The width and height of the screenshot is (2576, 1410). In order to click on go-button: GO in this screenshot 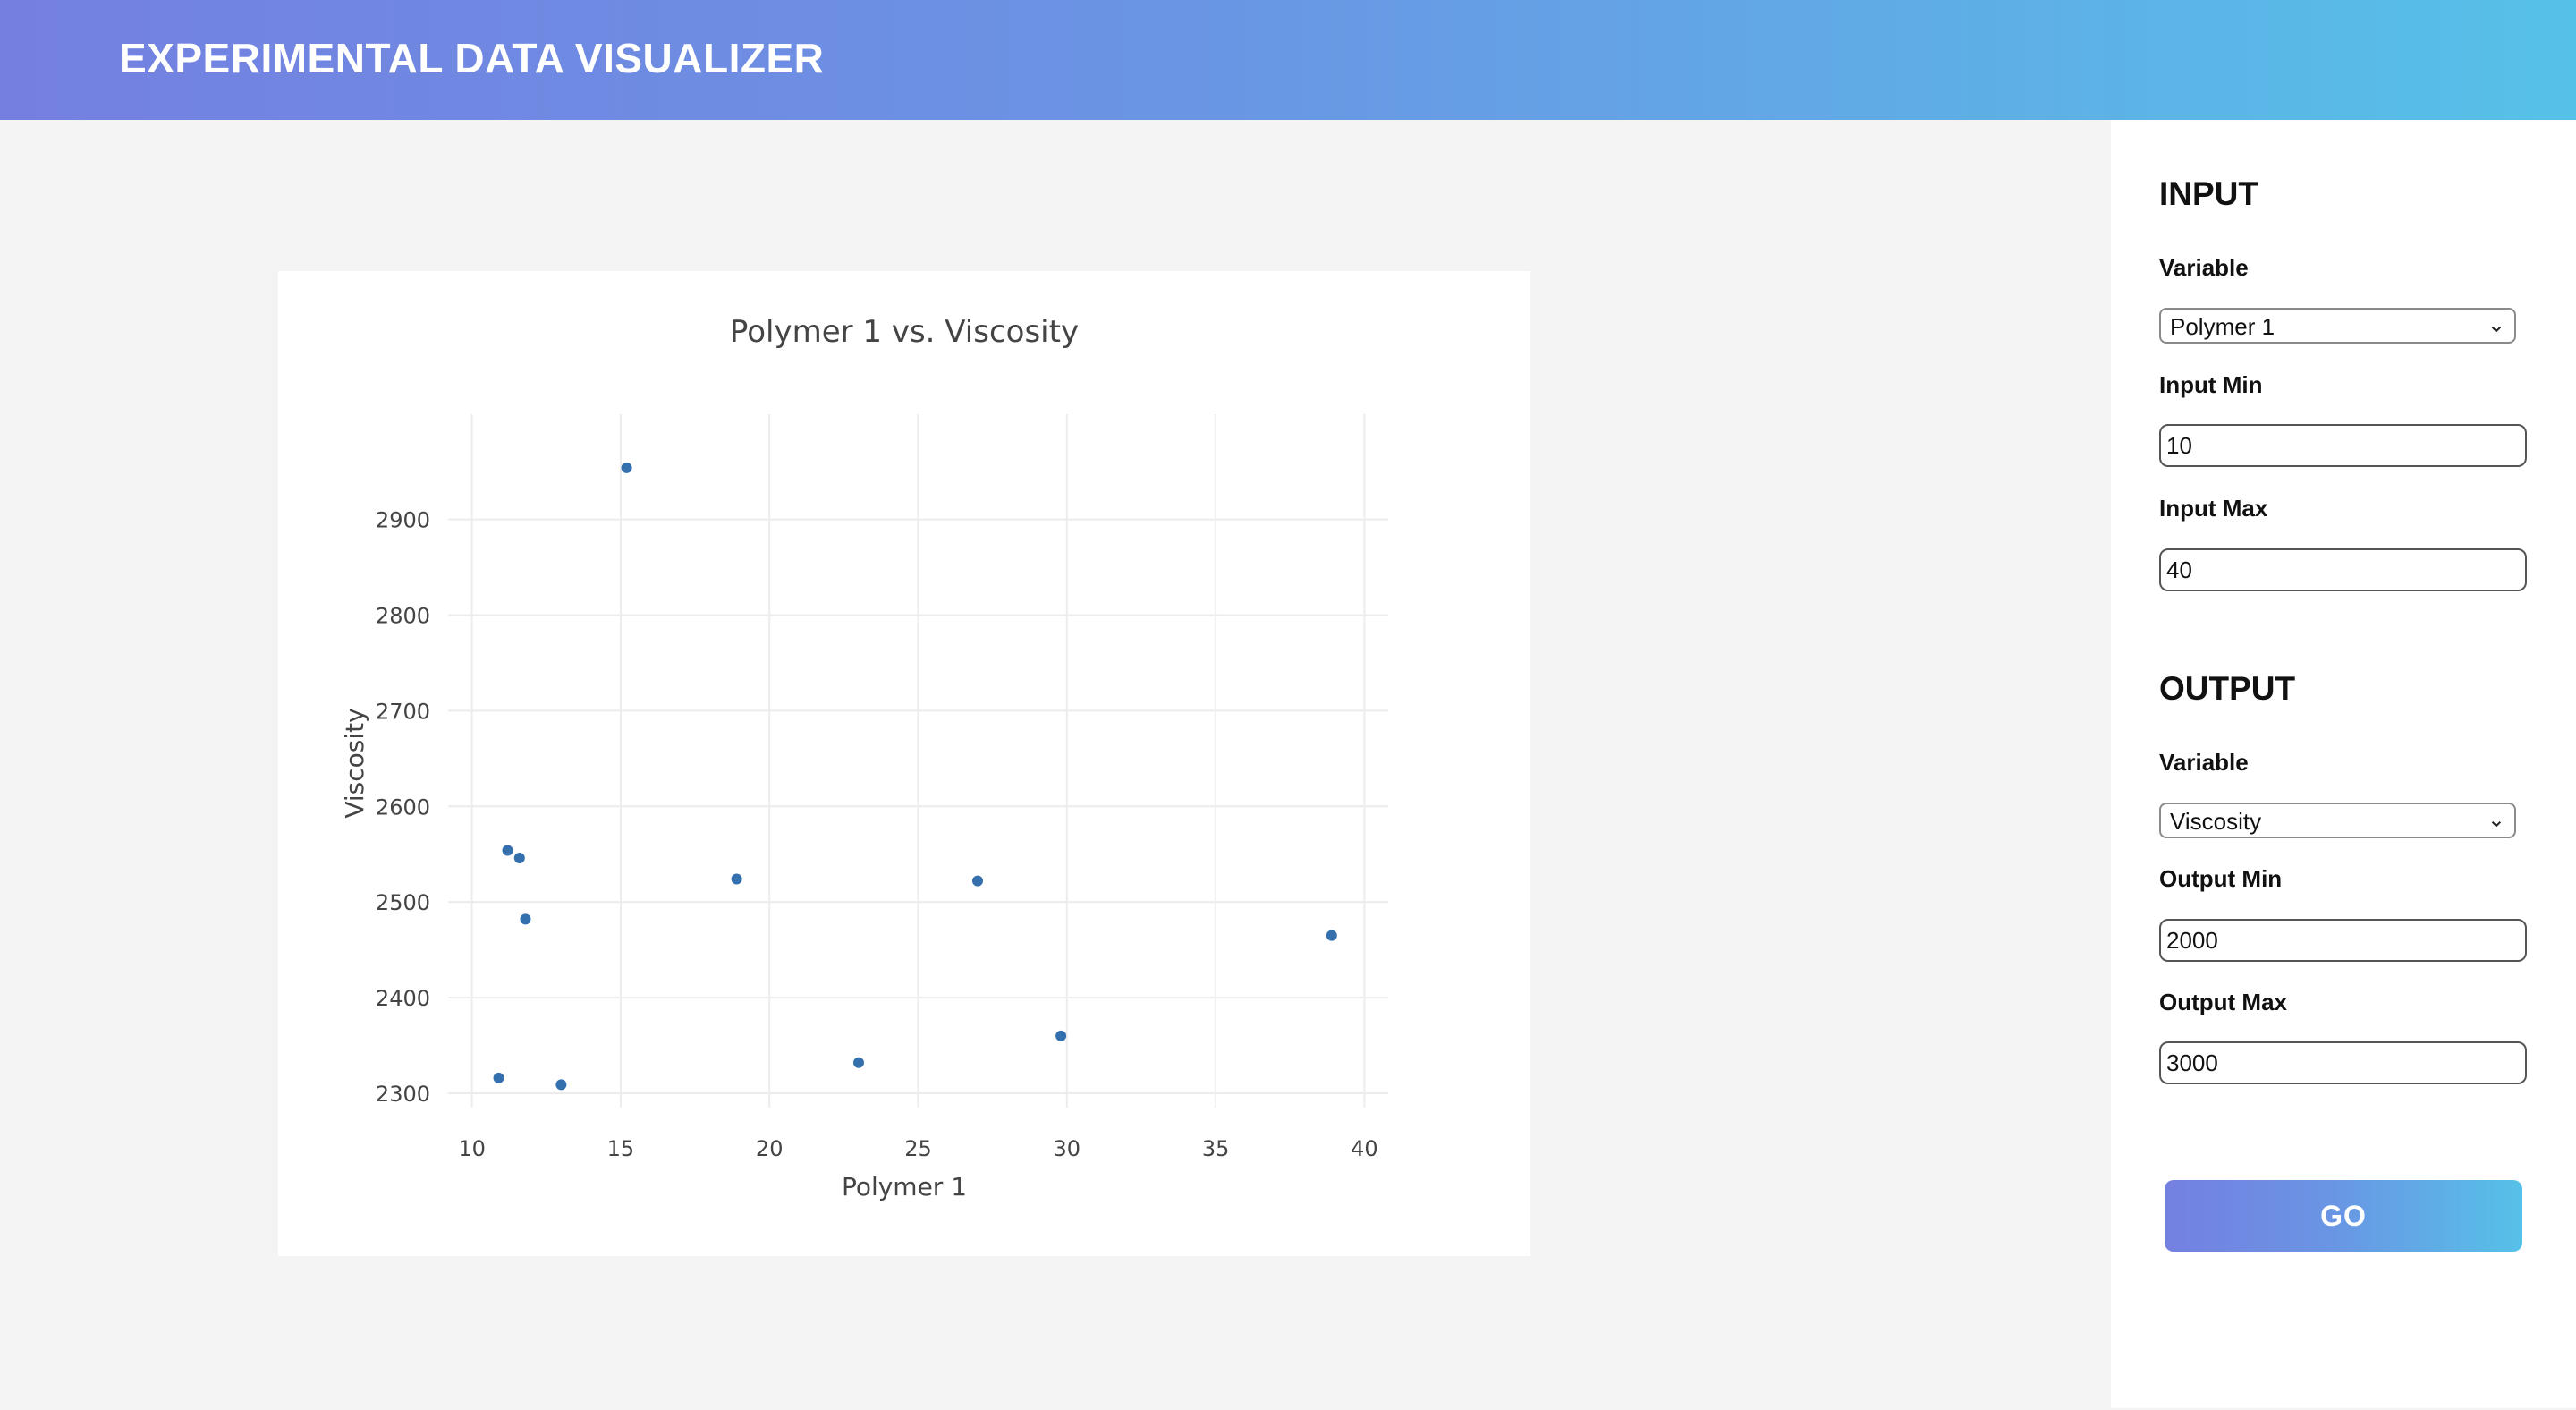, I will do `click(2343, 1216)`.